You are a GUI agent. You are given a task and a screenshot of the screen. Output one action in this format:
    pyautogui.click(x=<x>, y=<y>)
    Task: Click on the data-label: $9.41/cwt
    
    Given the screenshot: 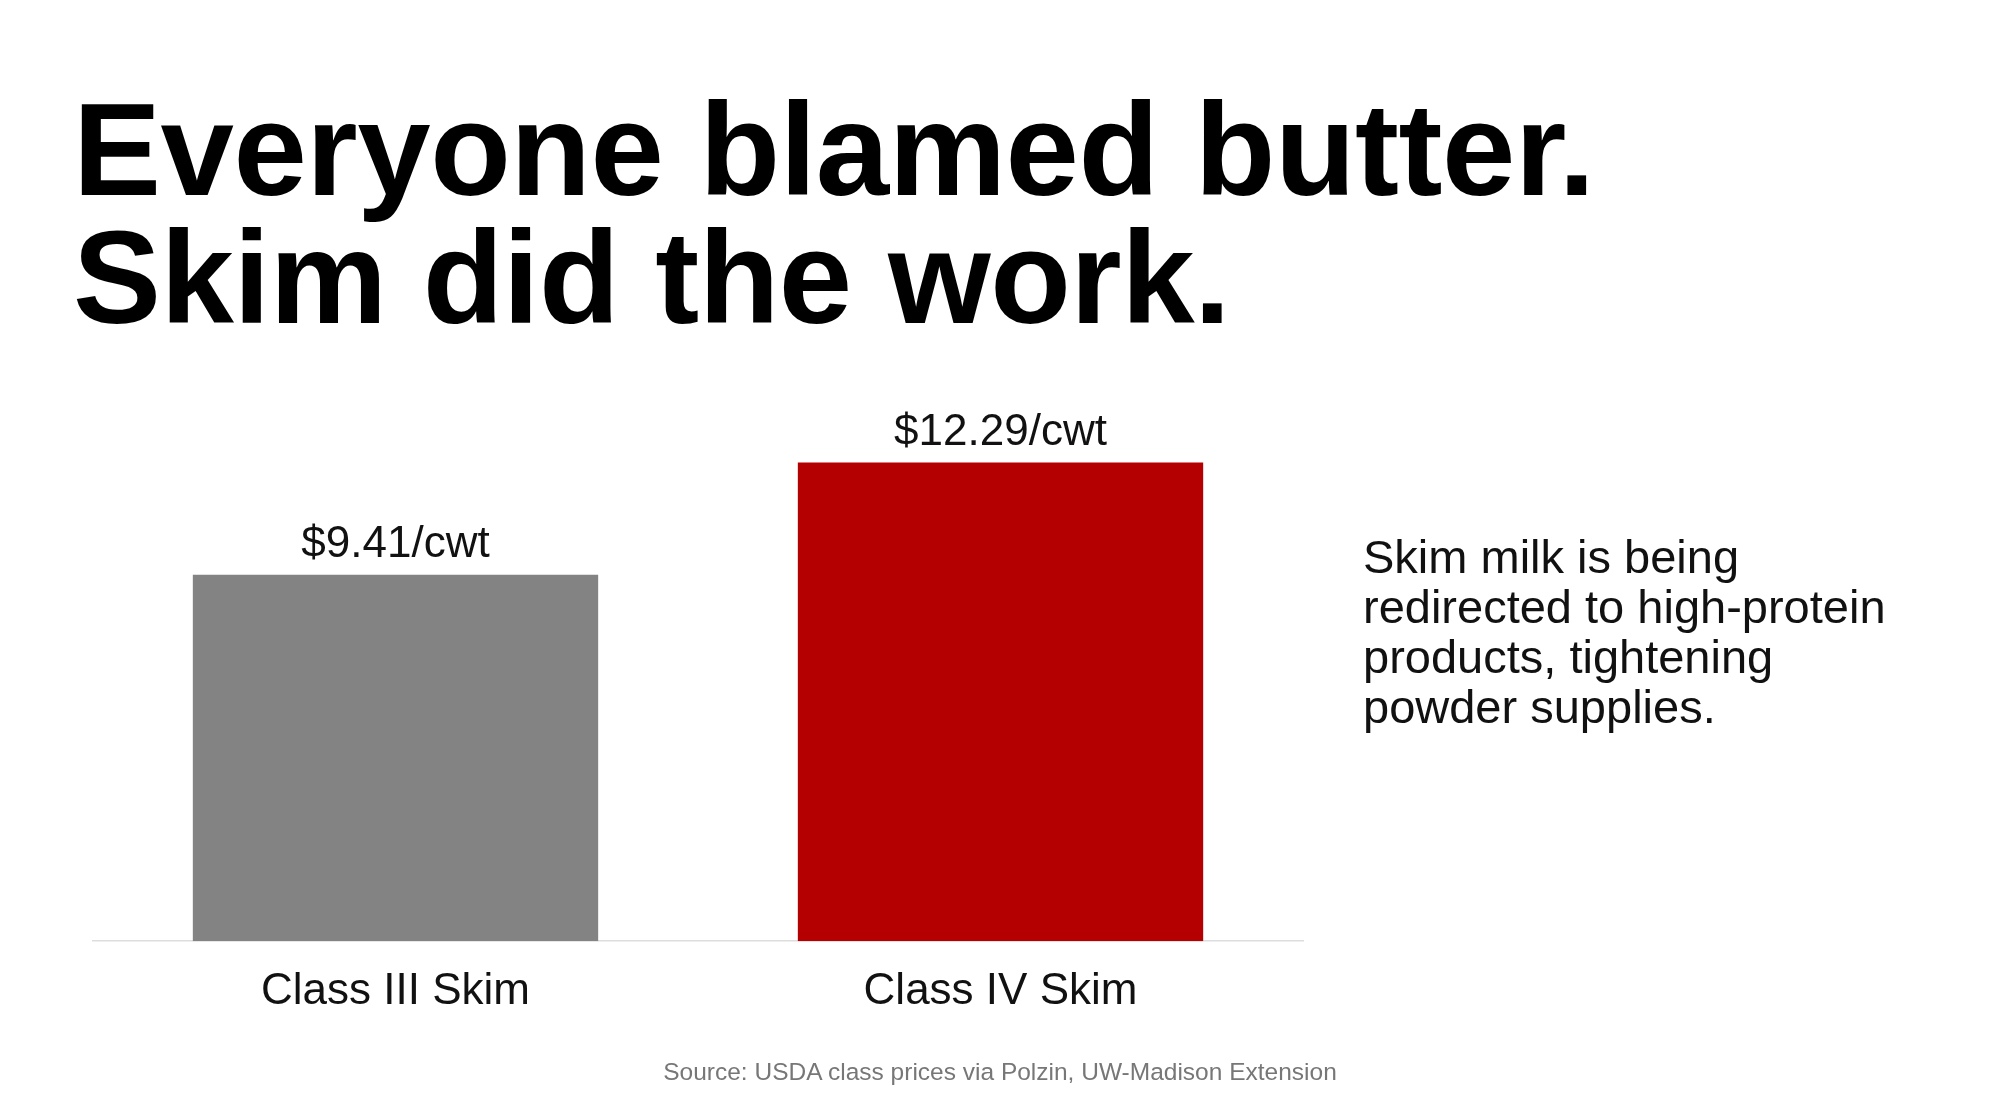 What is the action you would take?
    pyautogui.click(x=395, y=541)
    